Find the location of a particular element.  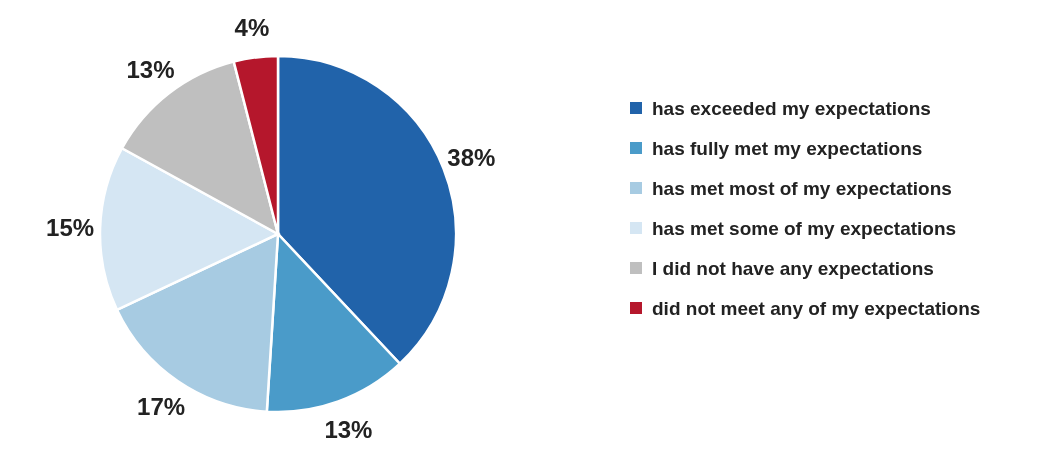

legend-label: has exceeded my expectations is located at coordinates (791, 108).